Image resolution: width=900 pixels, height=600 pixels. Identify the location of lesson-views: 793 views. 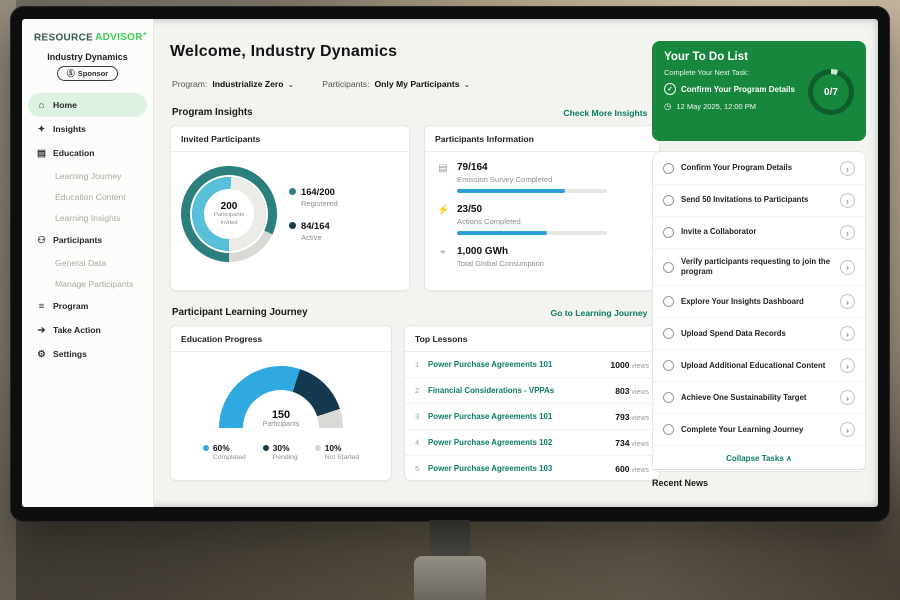
(632, 416).